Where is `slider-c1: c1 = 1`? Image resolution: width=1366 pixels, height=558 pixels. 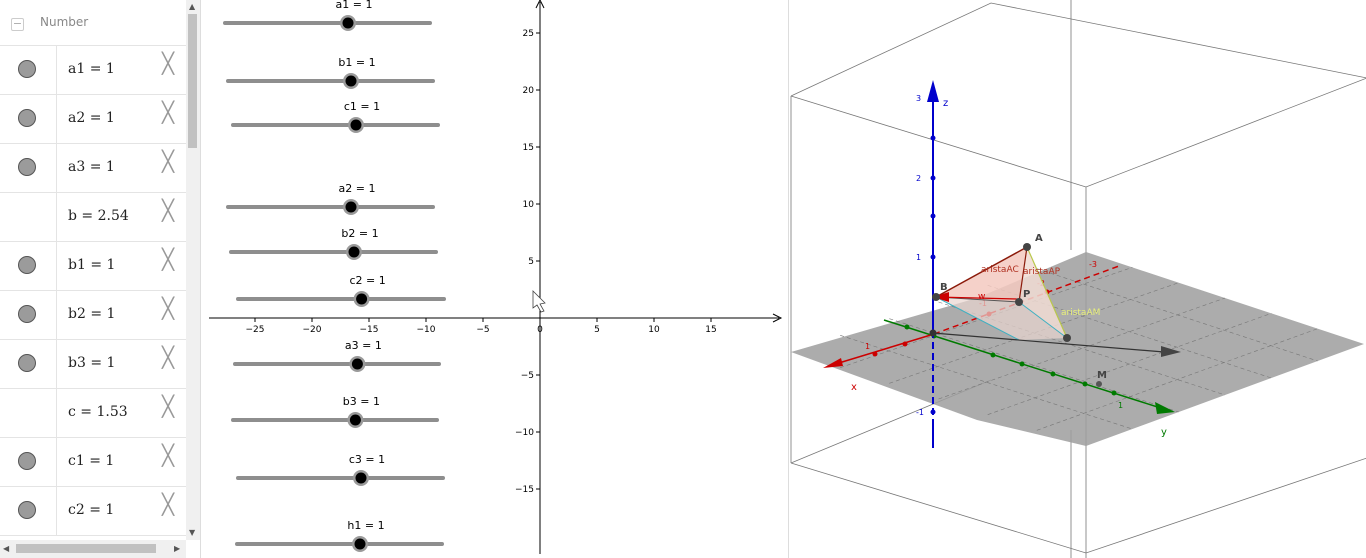
slider-c1: c1 = 1 is located at coordinates (335, 116).